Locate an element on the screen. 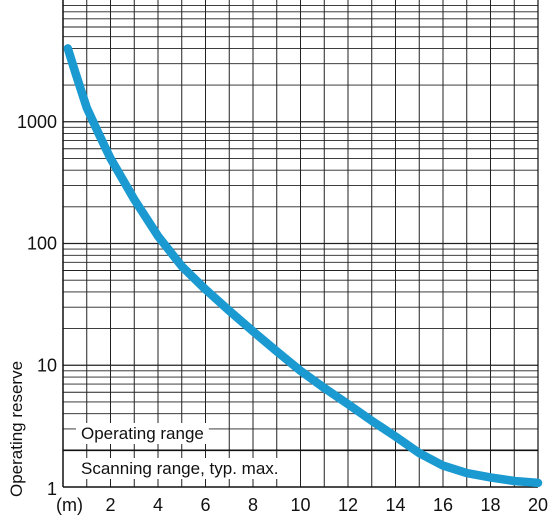 This screenshot has width=553, height=523. operating-range-label: Operating range is located at coordinates (142, 433).